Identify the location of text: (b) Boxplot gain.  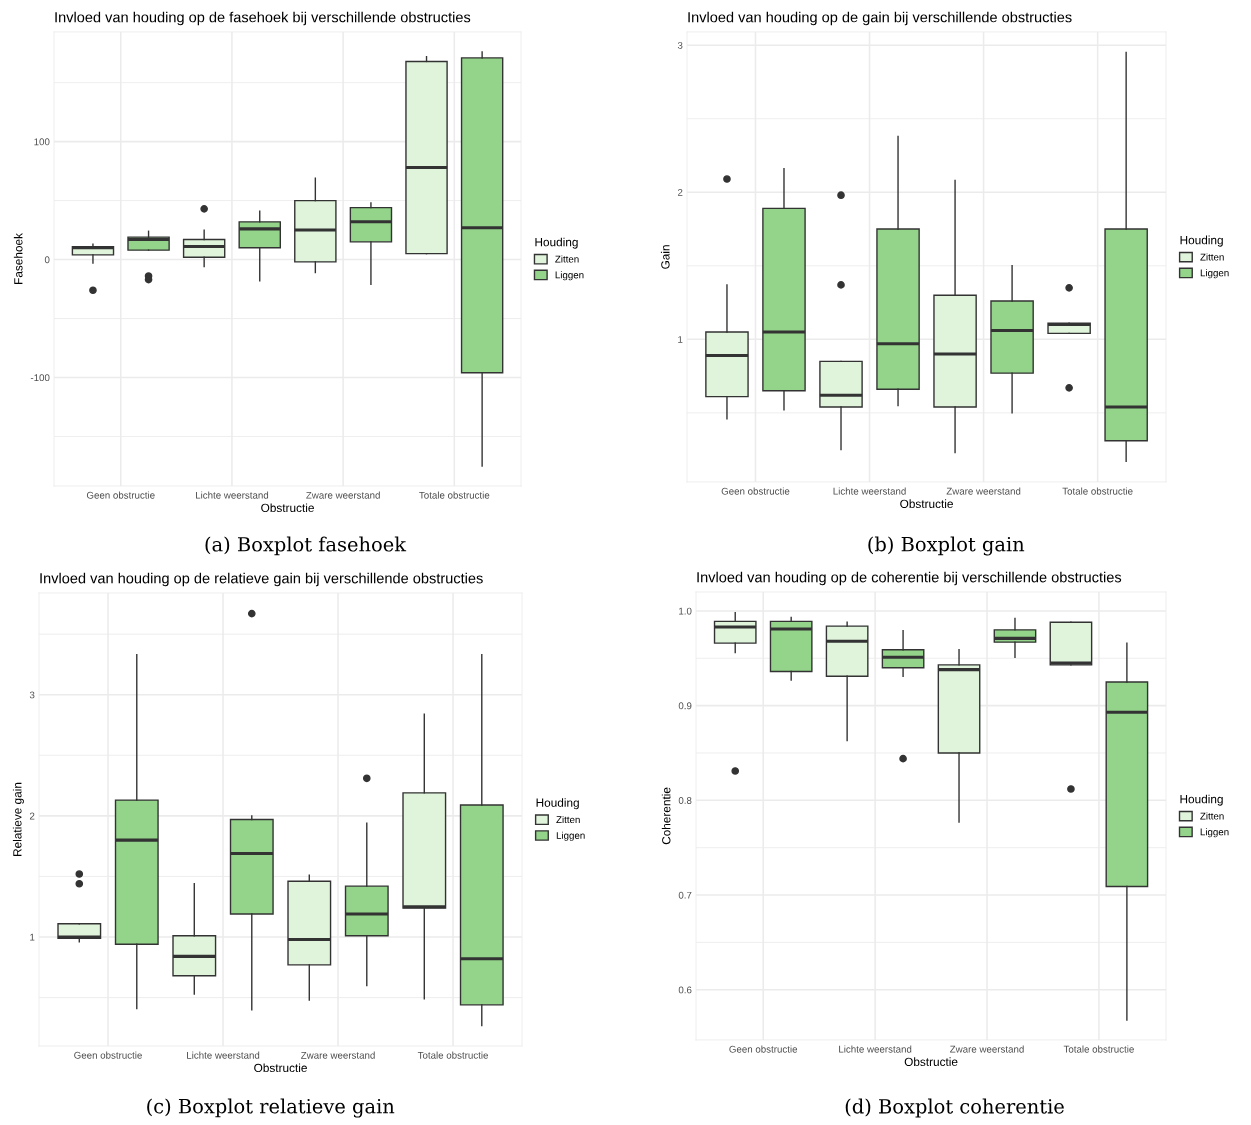
(946, 546).